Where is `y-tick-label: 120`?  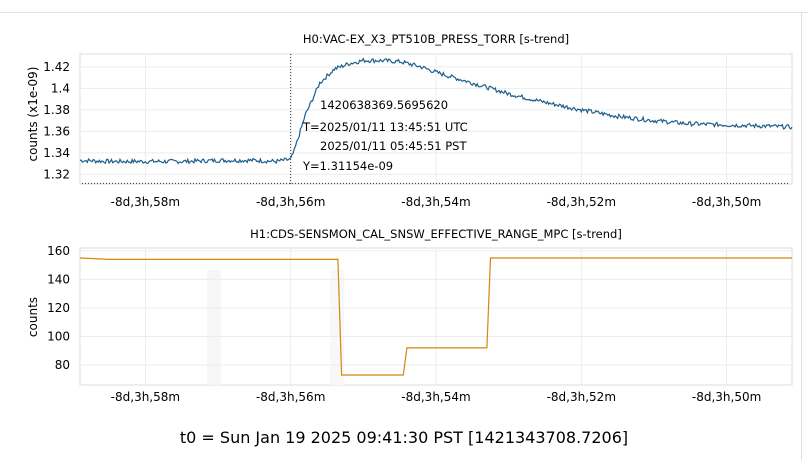 y-tick-label: 120 is located at coordinates (58, 308).